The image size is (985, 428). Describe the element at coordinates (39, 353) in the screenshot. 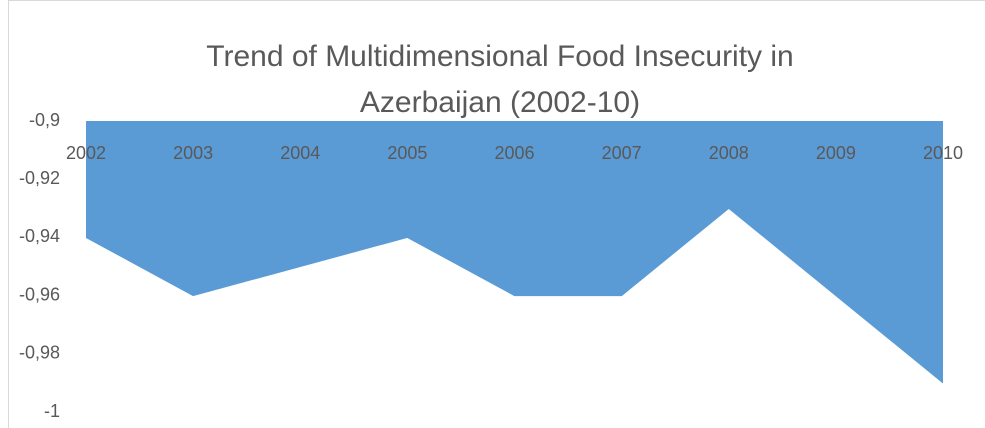

I see `y-tick-label: -0,98` at that location.